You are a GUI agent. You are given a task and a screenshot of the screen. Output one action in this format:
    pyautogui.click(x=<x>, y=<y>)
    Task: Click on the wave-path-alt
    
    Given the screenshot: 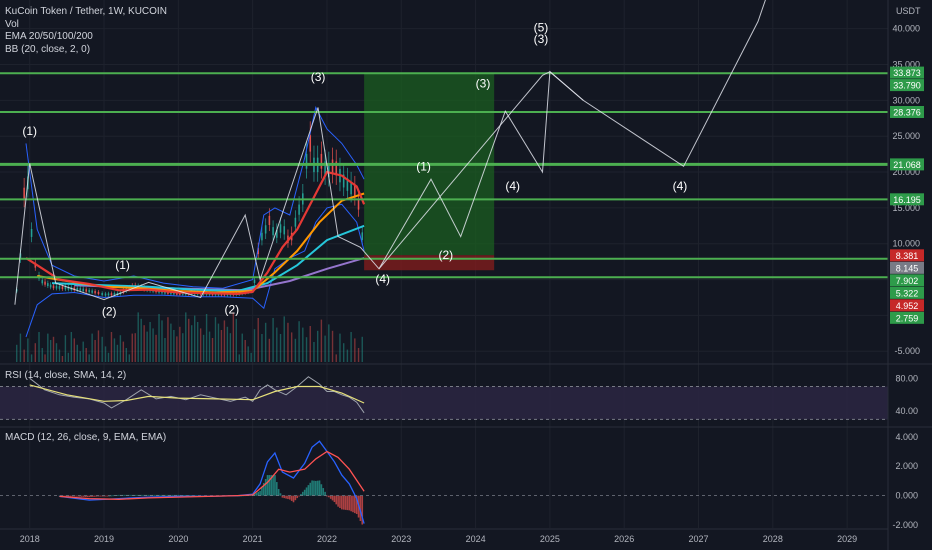 What is the action you would take?
    pyautogui.click(x=481, y=170)
    